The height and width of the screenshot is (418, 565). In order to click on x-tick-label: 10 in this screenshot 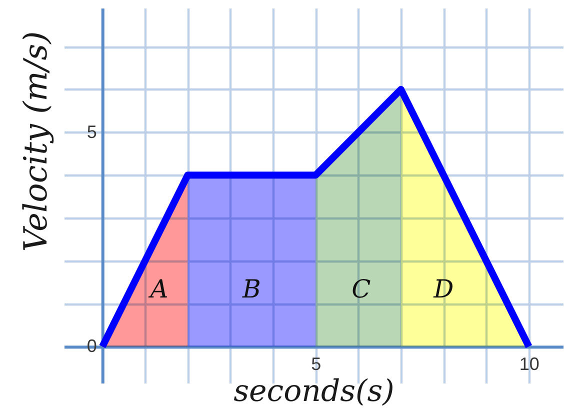, I will do `click(529, 364)`.